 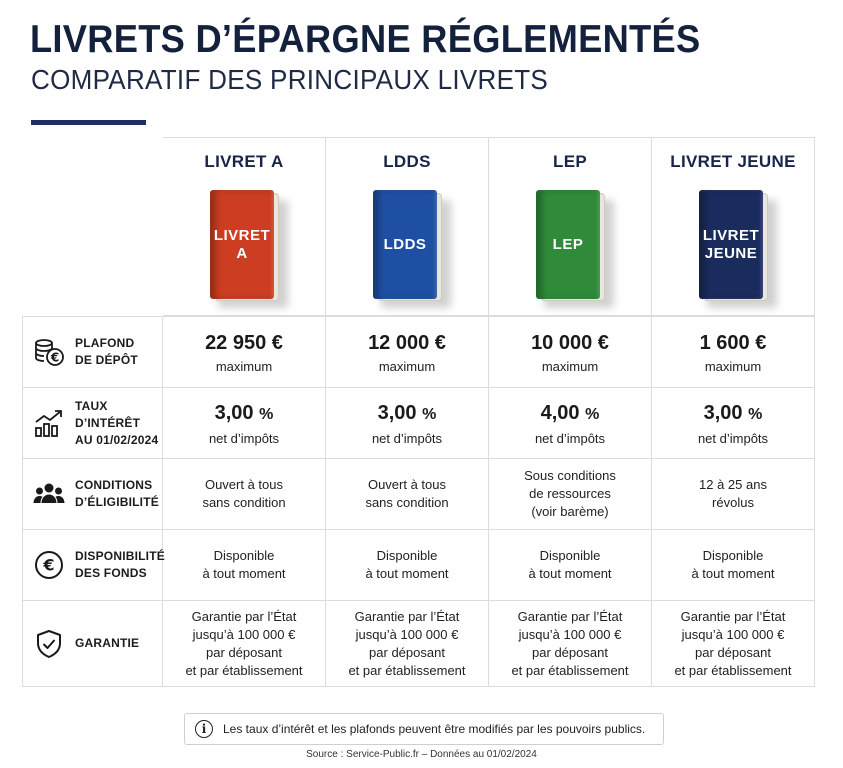 I want to click on row-label-line2: AU 01/02/2024, so click(x=117, y=439).